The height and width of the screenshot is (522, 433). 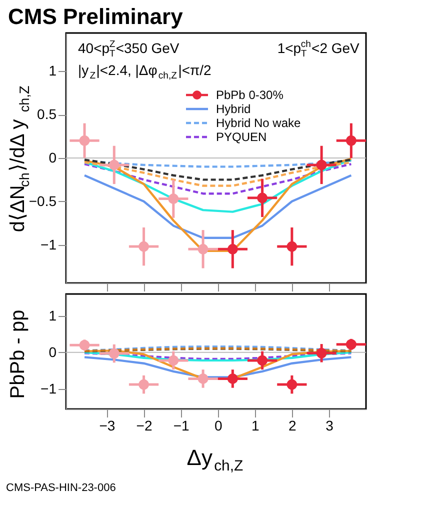 What do you see at coordinates (181, 426) in the screenshot?
I see `x-tick-label: −1` at bounding box center [181, 426].